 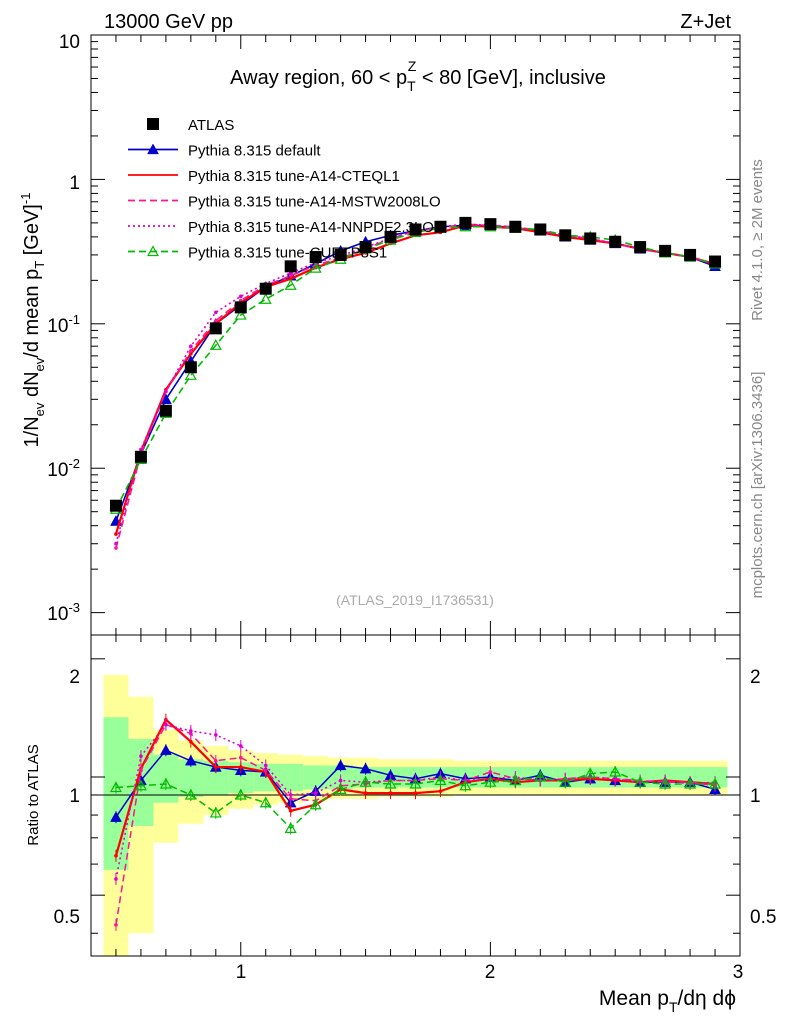 I want to click on legend-entry-3: Pythia 8.315 tune-A14-MSTW2008LO, so click(x=284, y=202).